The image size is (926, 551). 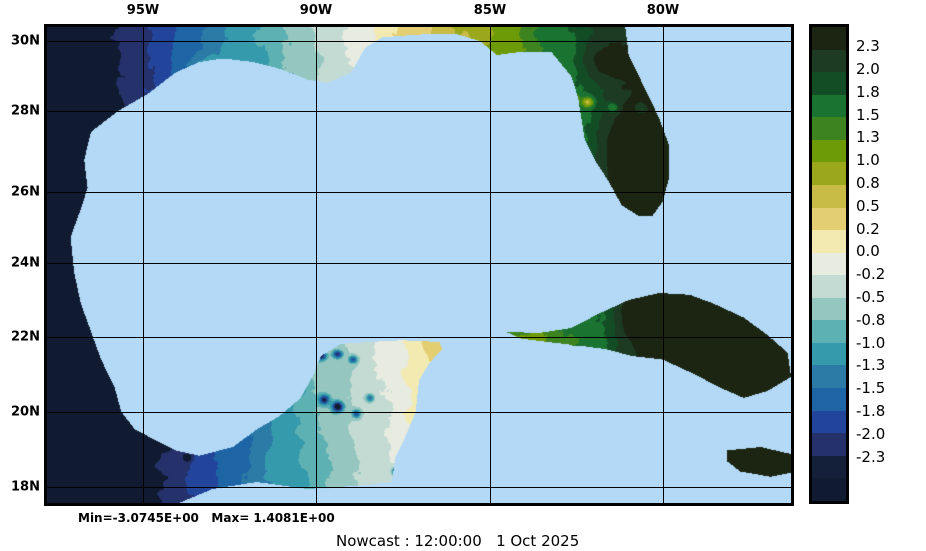 I want to click on colorbar-tick-neg0.8: -0.8, so click(x=871, y=320).